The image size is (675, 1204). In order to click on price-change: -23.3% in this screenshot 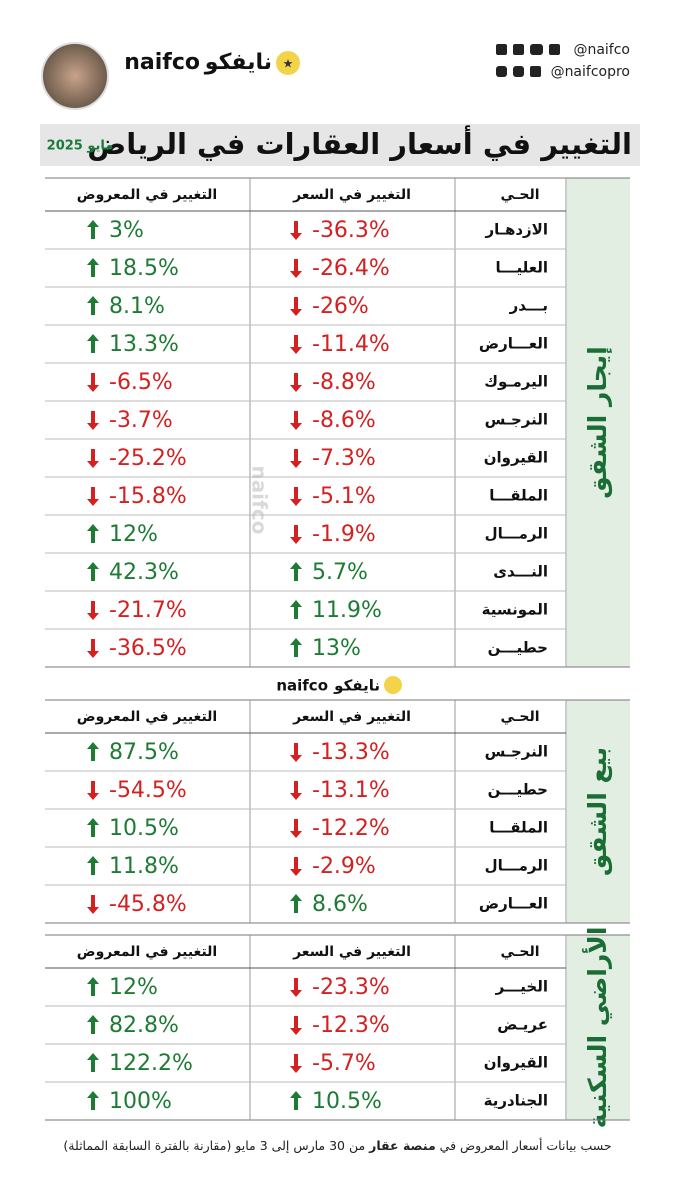, I will do `click(351, 987)`.